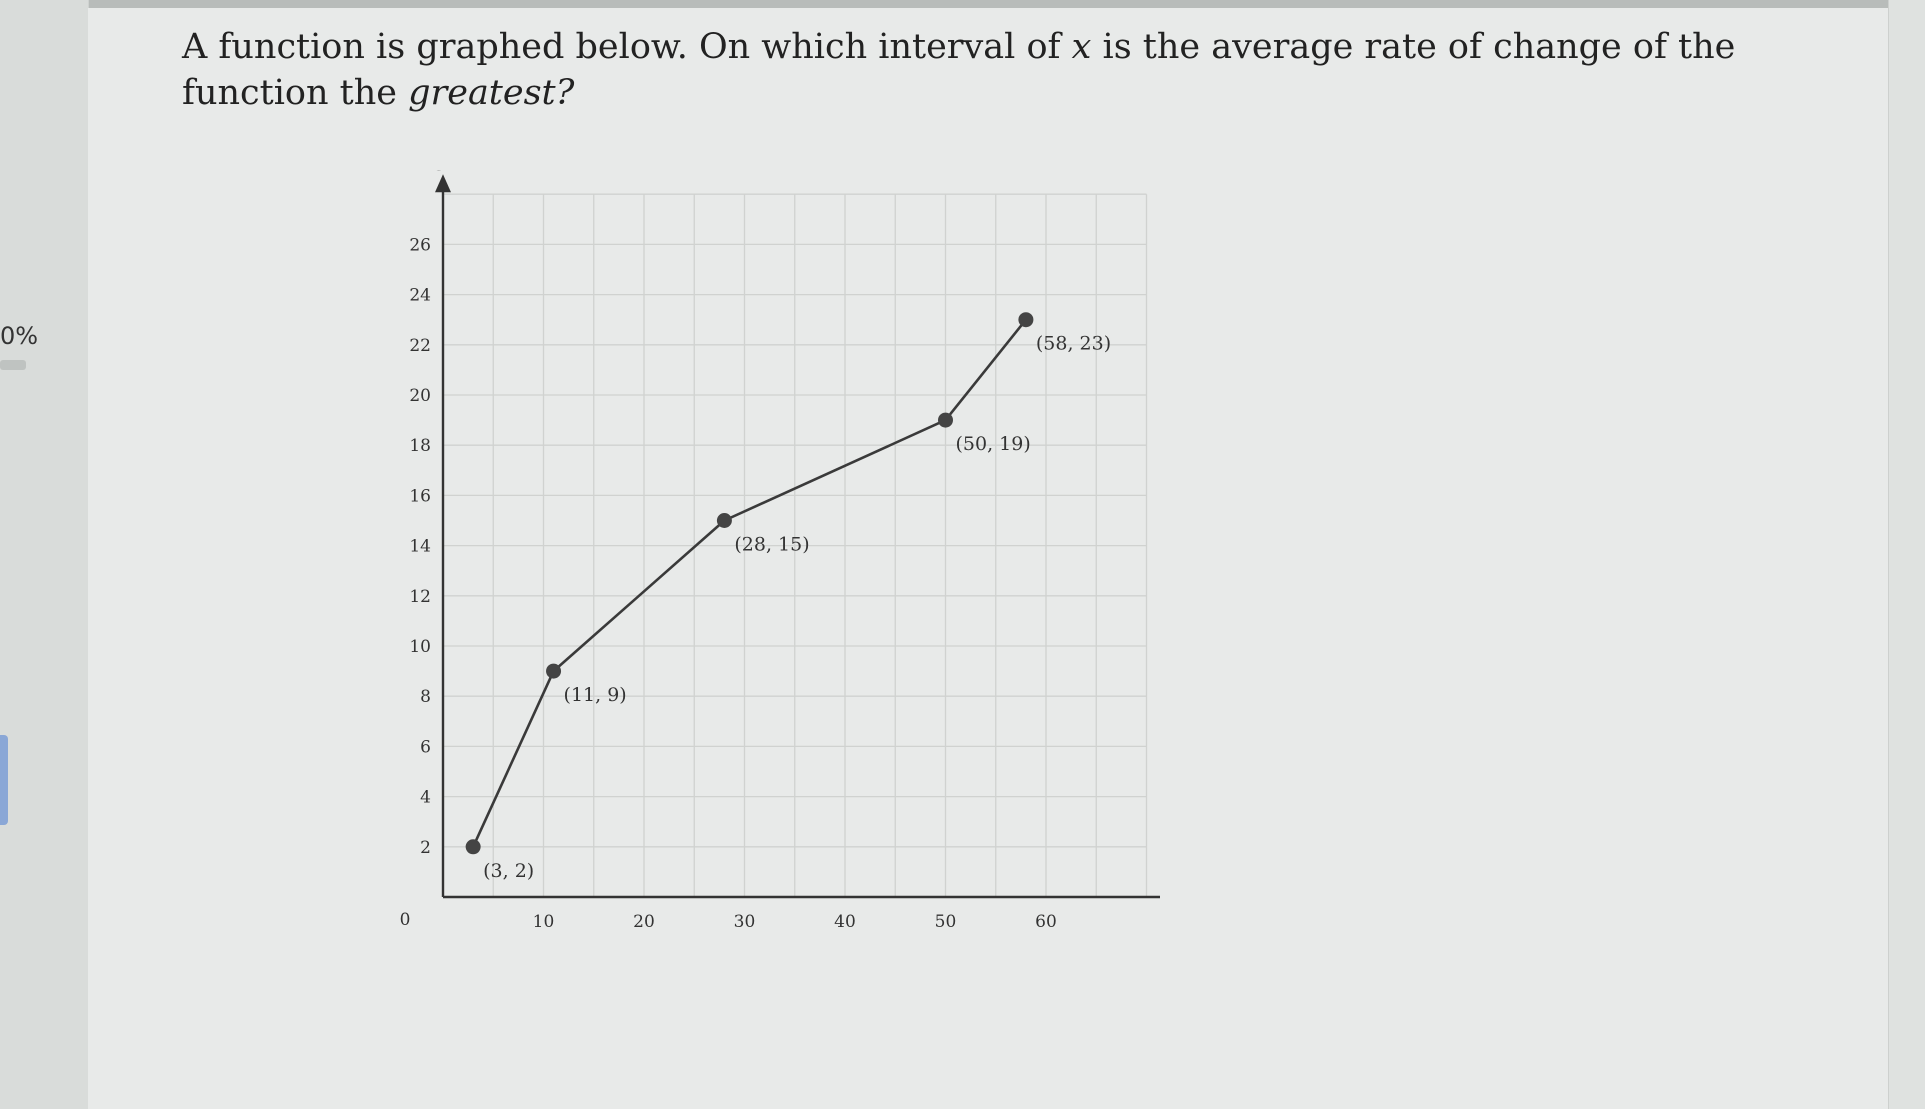 Image resolution: width=1925 pixels, height=1109 pixels. I want to click on line-segments, so click(749, 583).